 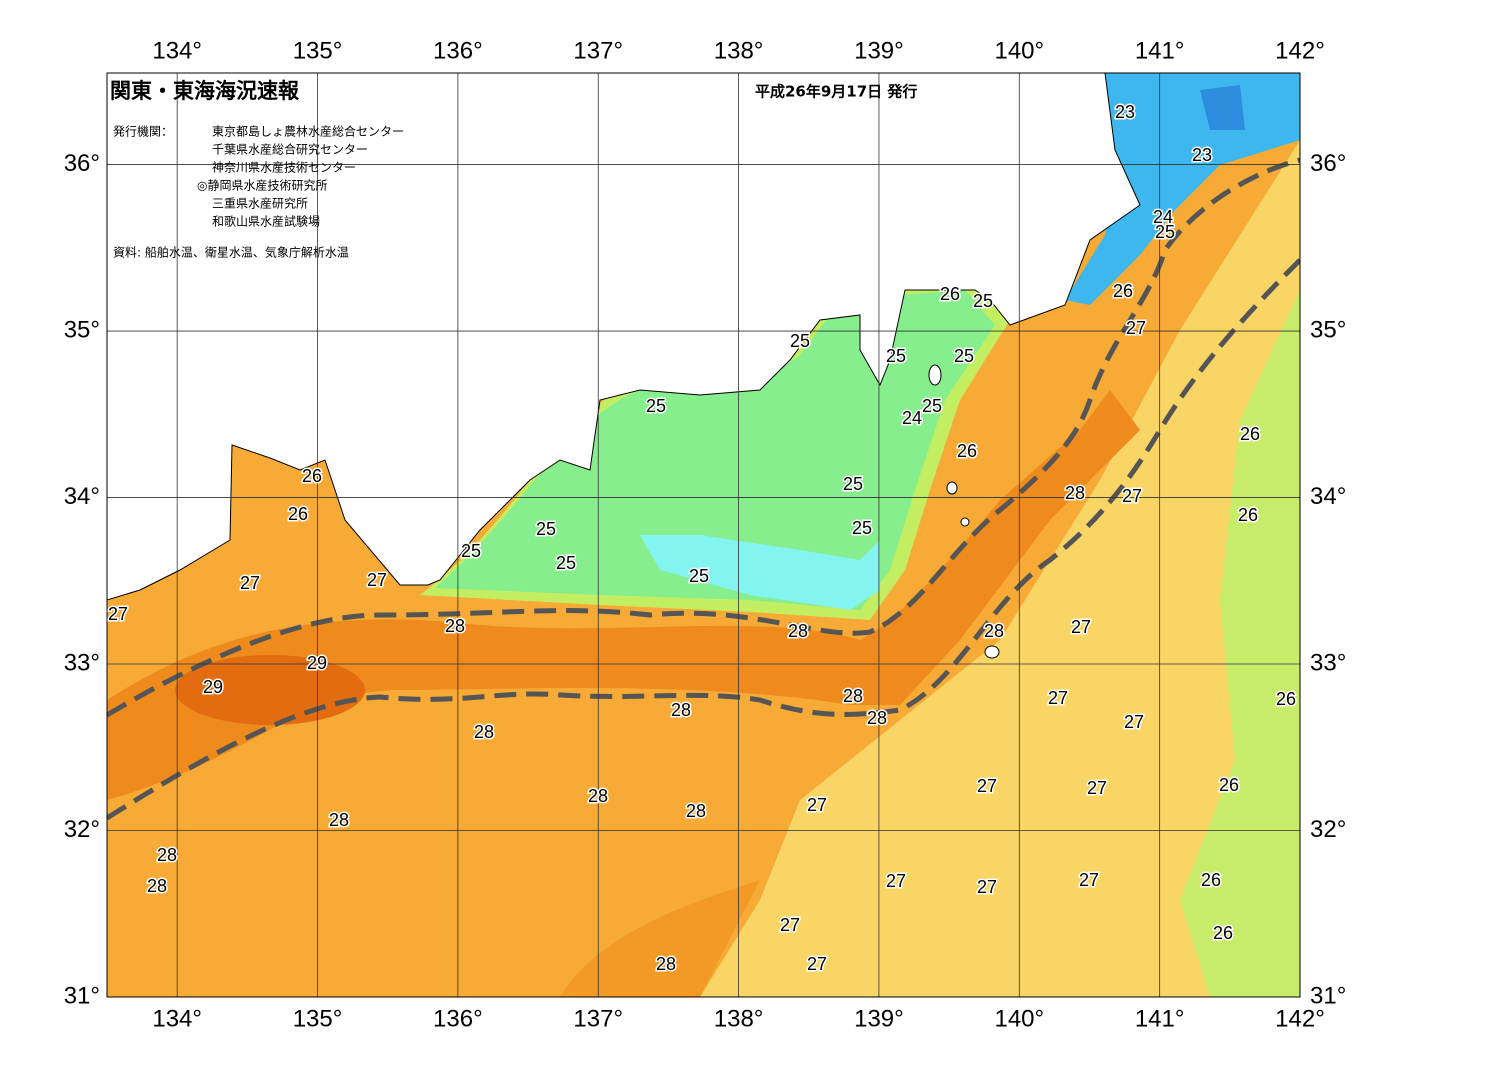 What do you see at coordinates (598, 50) in the screenshot?
I see `x-tick-label: 137°` at bounding box center [598, 50].